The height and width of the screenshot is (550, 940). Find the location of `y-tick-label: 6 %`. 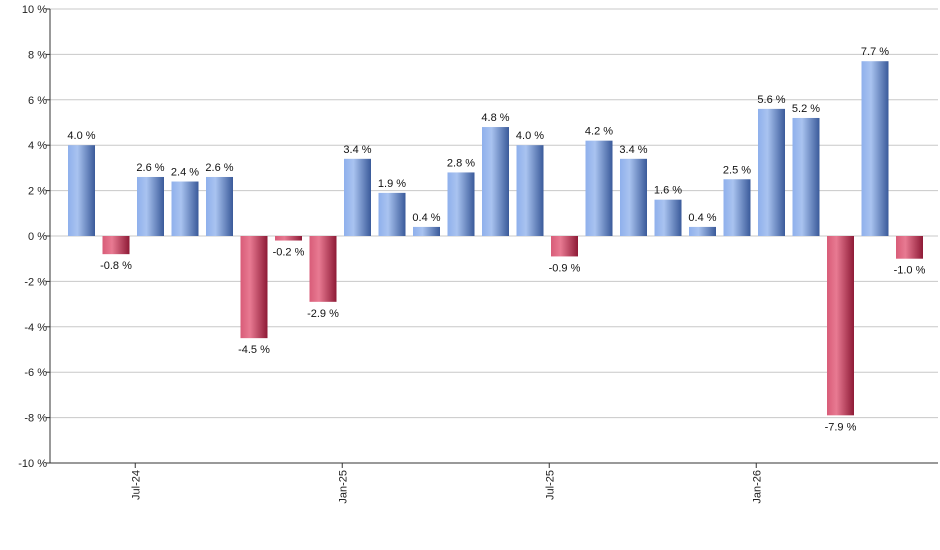

y-tick-label: 6 % is located at coordinates (37, 101).